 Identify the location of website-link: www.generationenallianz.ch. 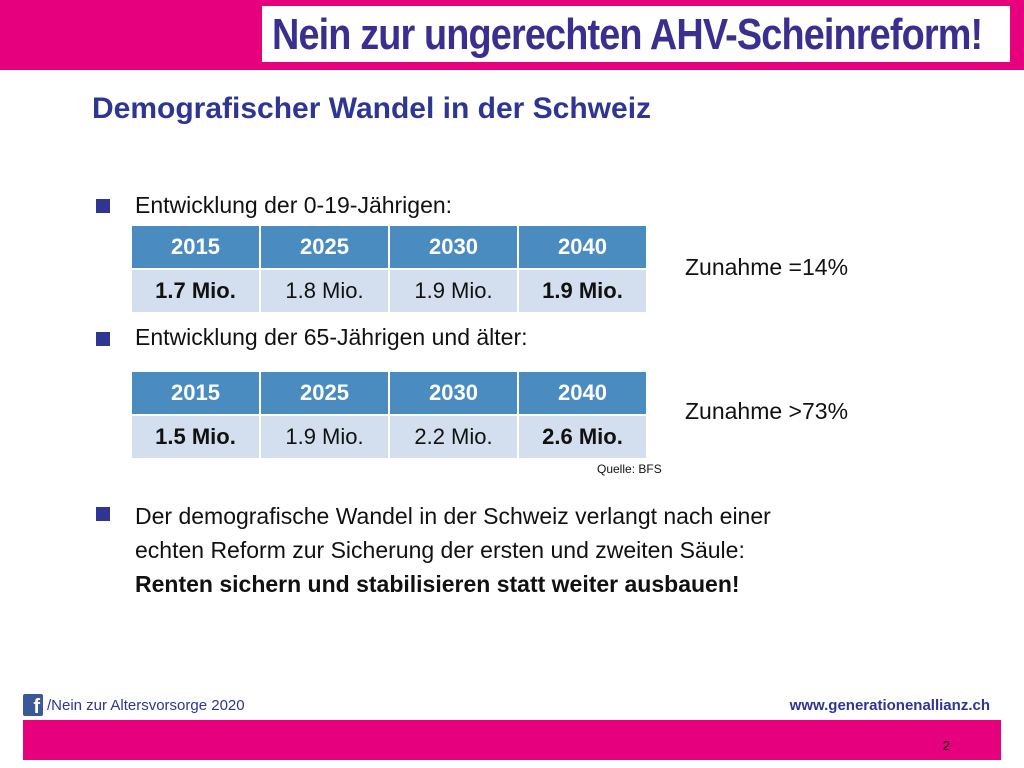
(889, 705).